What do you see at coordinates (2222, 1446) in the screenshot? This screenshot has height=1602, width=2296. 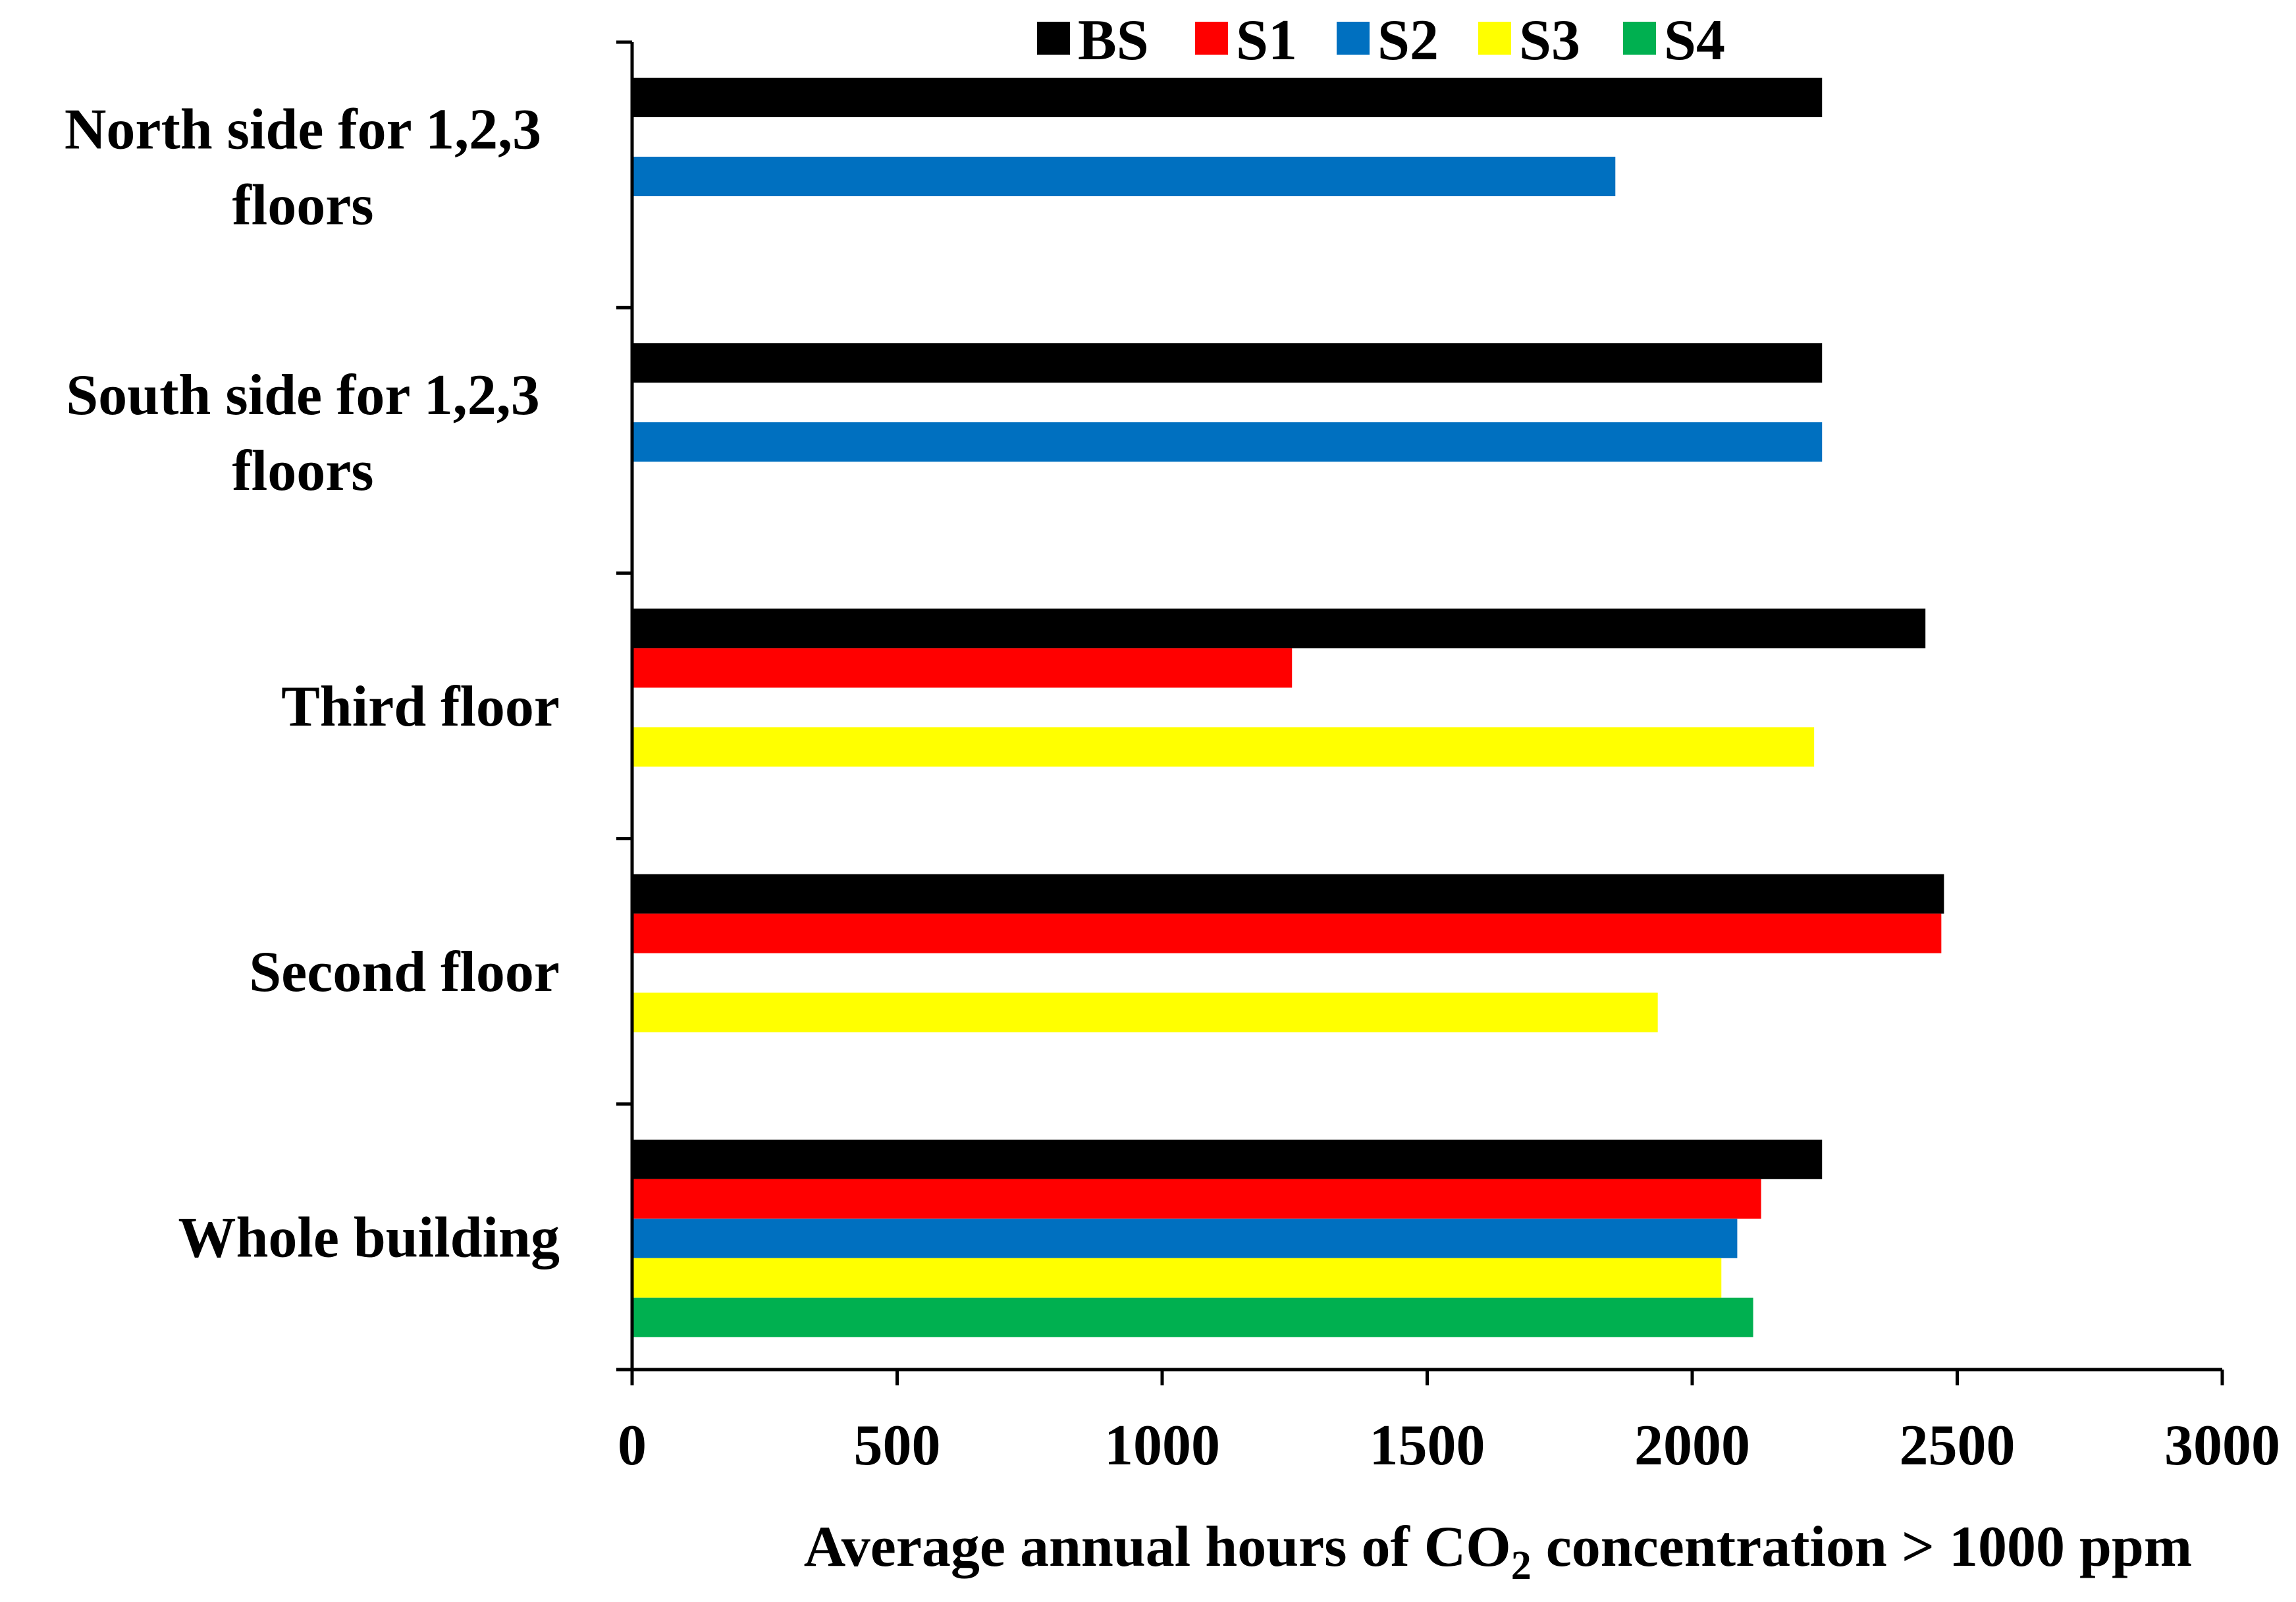 I see `x-tick-label-3000: 3000` at bounding box center [2222, 1446].